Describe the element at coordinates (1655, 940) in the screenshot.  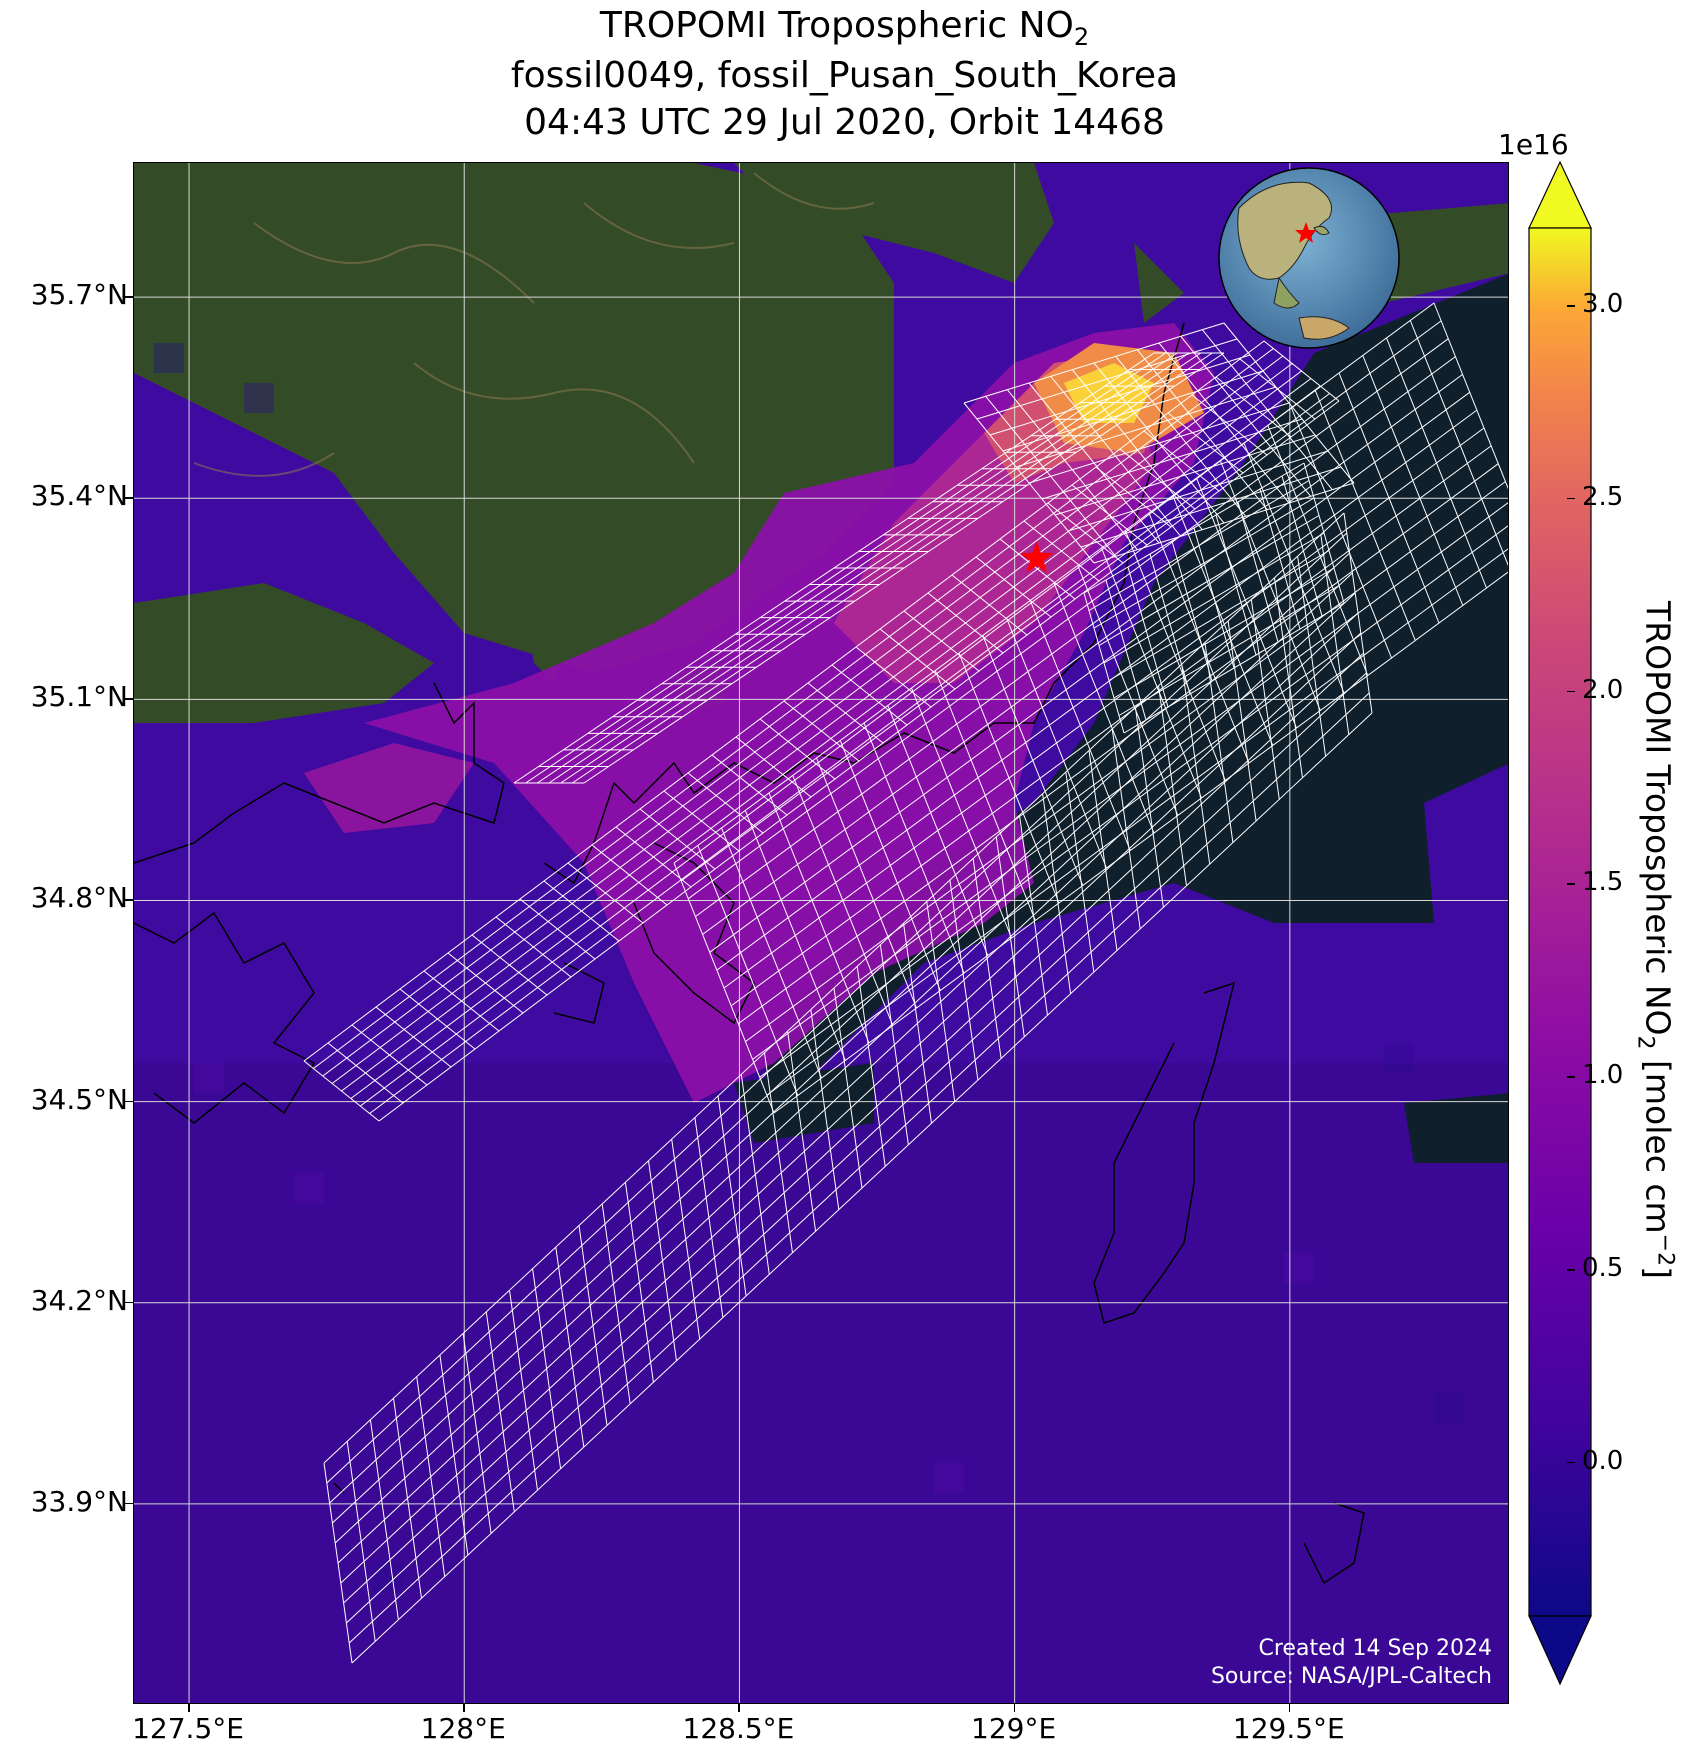
I see `colorbar-title: TROPOMI Tropospheric NO2 [molec cm−2]` at that location.